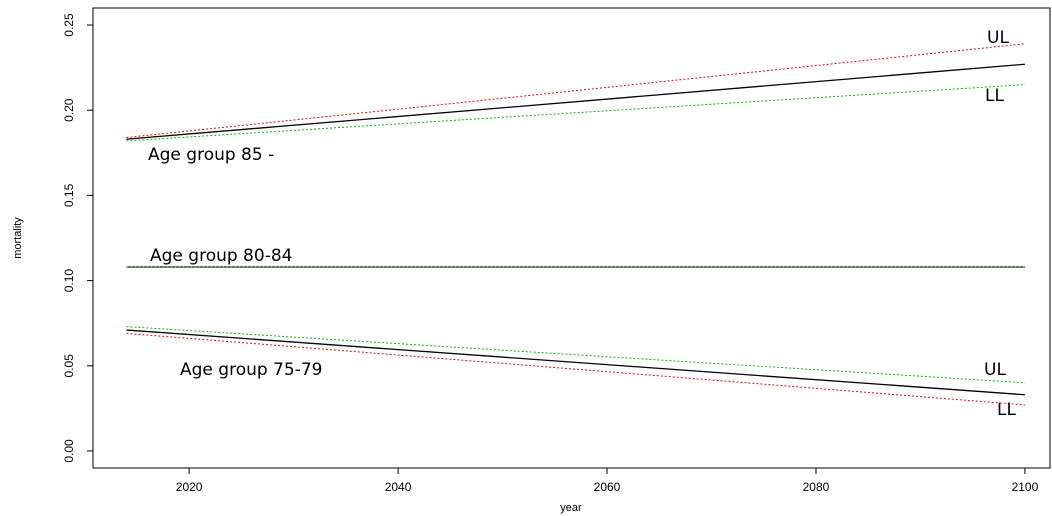 The image size is (1052, 516). I want to click on annotation: Age group 75-79, so click(251, 370).